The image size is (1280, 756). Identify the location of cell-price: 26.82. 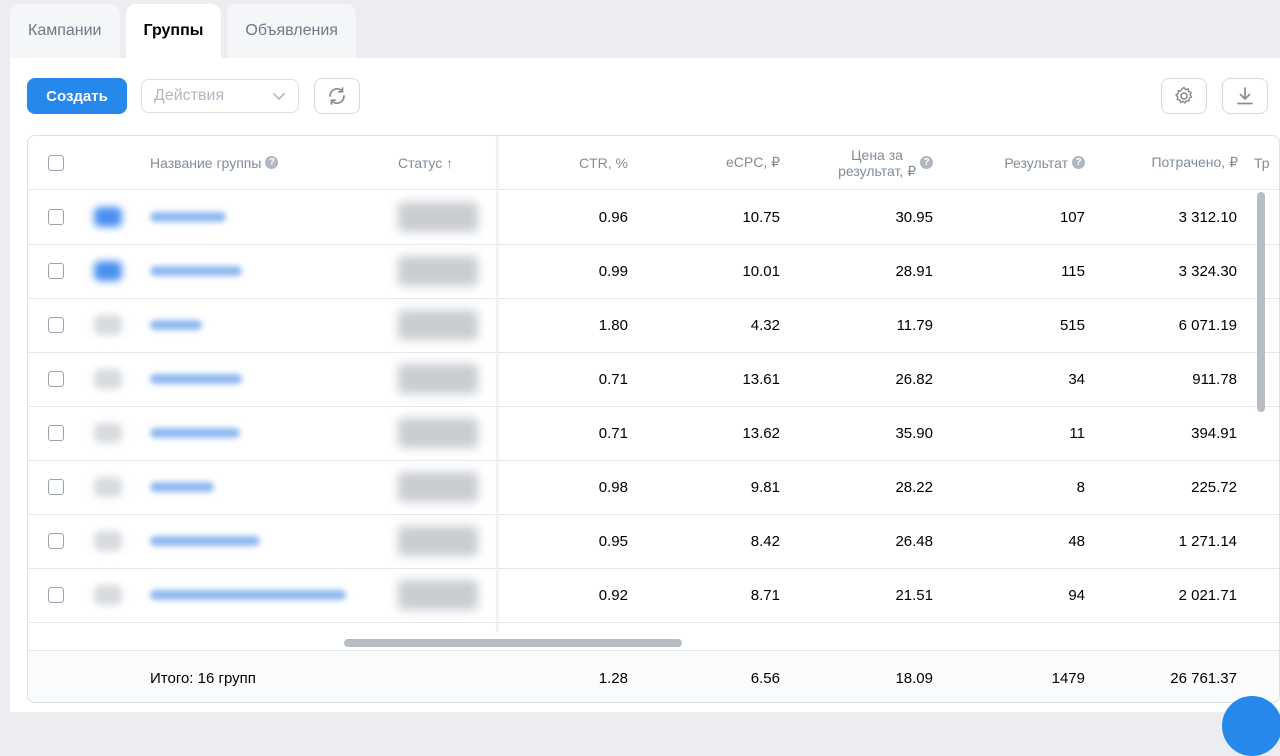
(914, 379).